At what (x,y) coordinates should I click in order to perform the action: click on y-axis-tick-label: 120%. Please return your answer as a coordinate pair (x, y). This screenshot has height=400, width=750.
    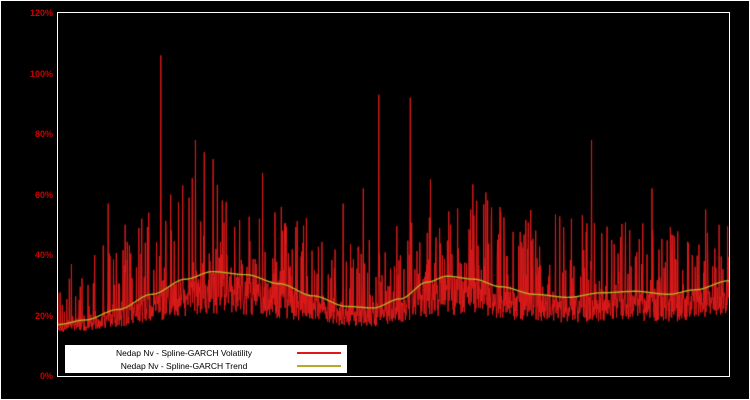
    Looking at the image, I should click on (41, 13).